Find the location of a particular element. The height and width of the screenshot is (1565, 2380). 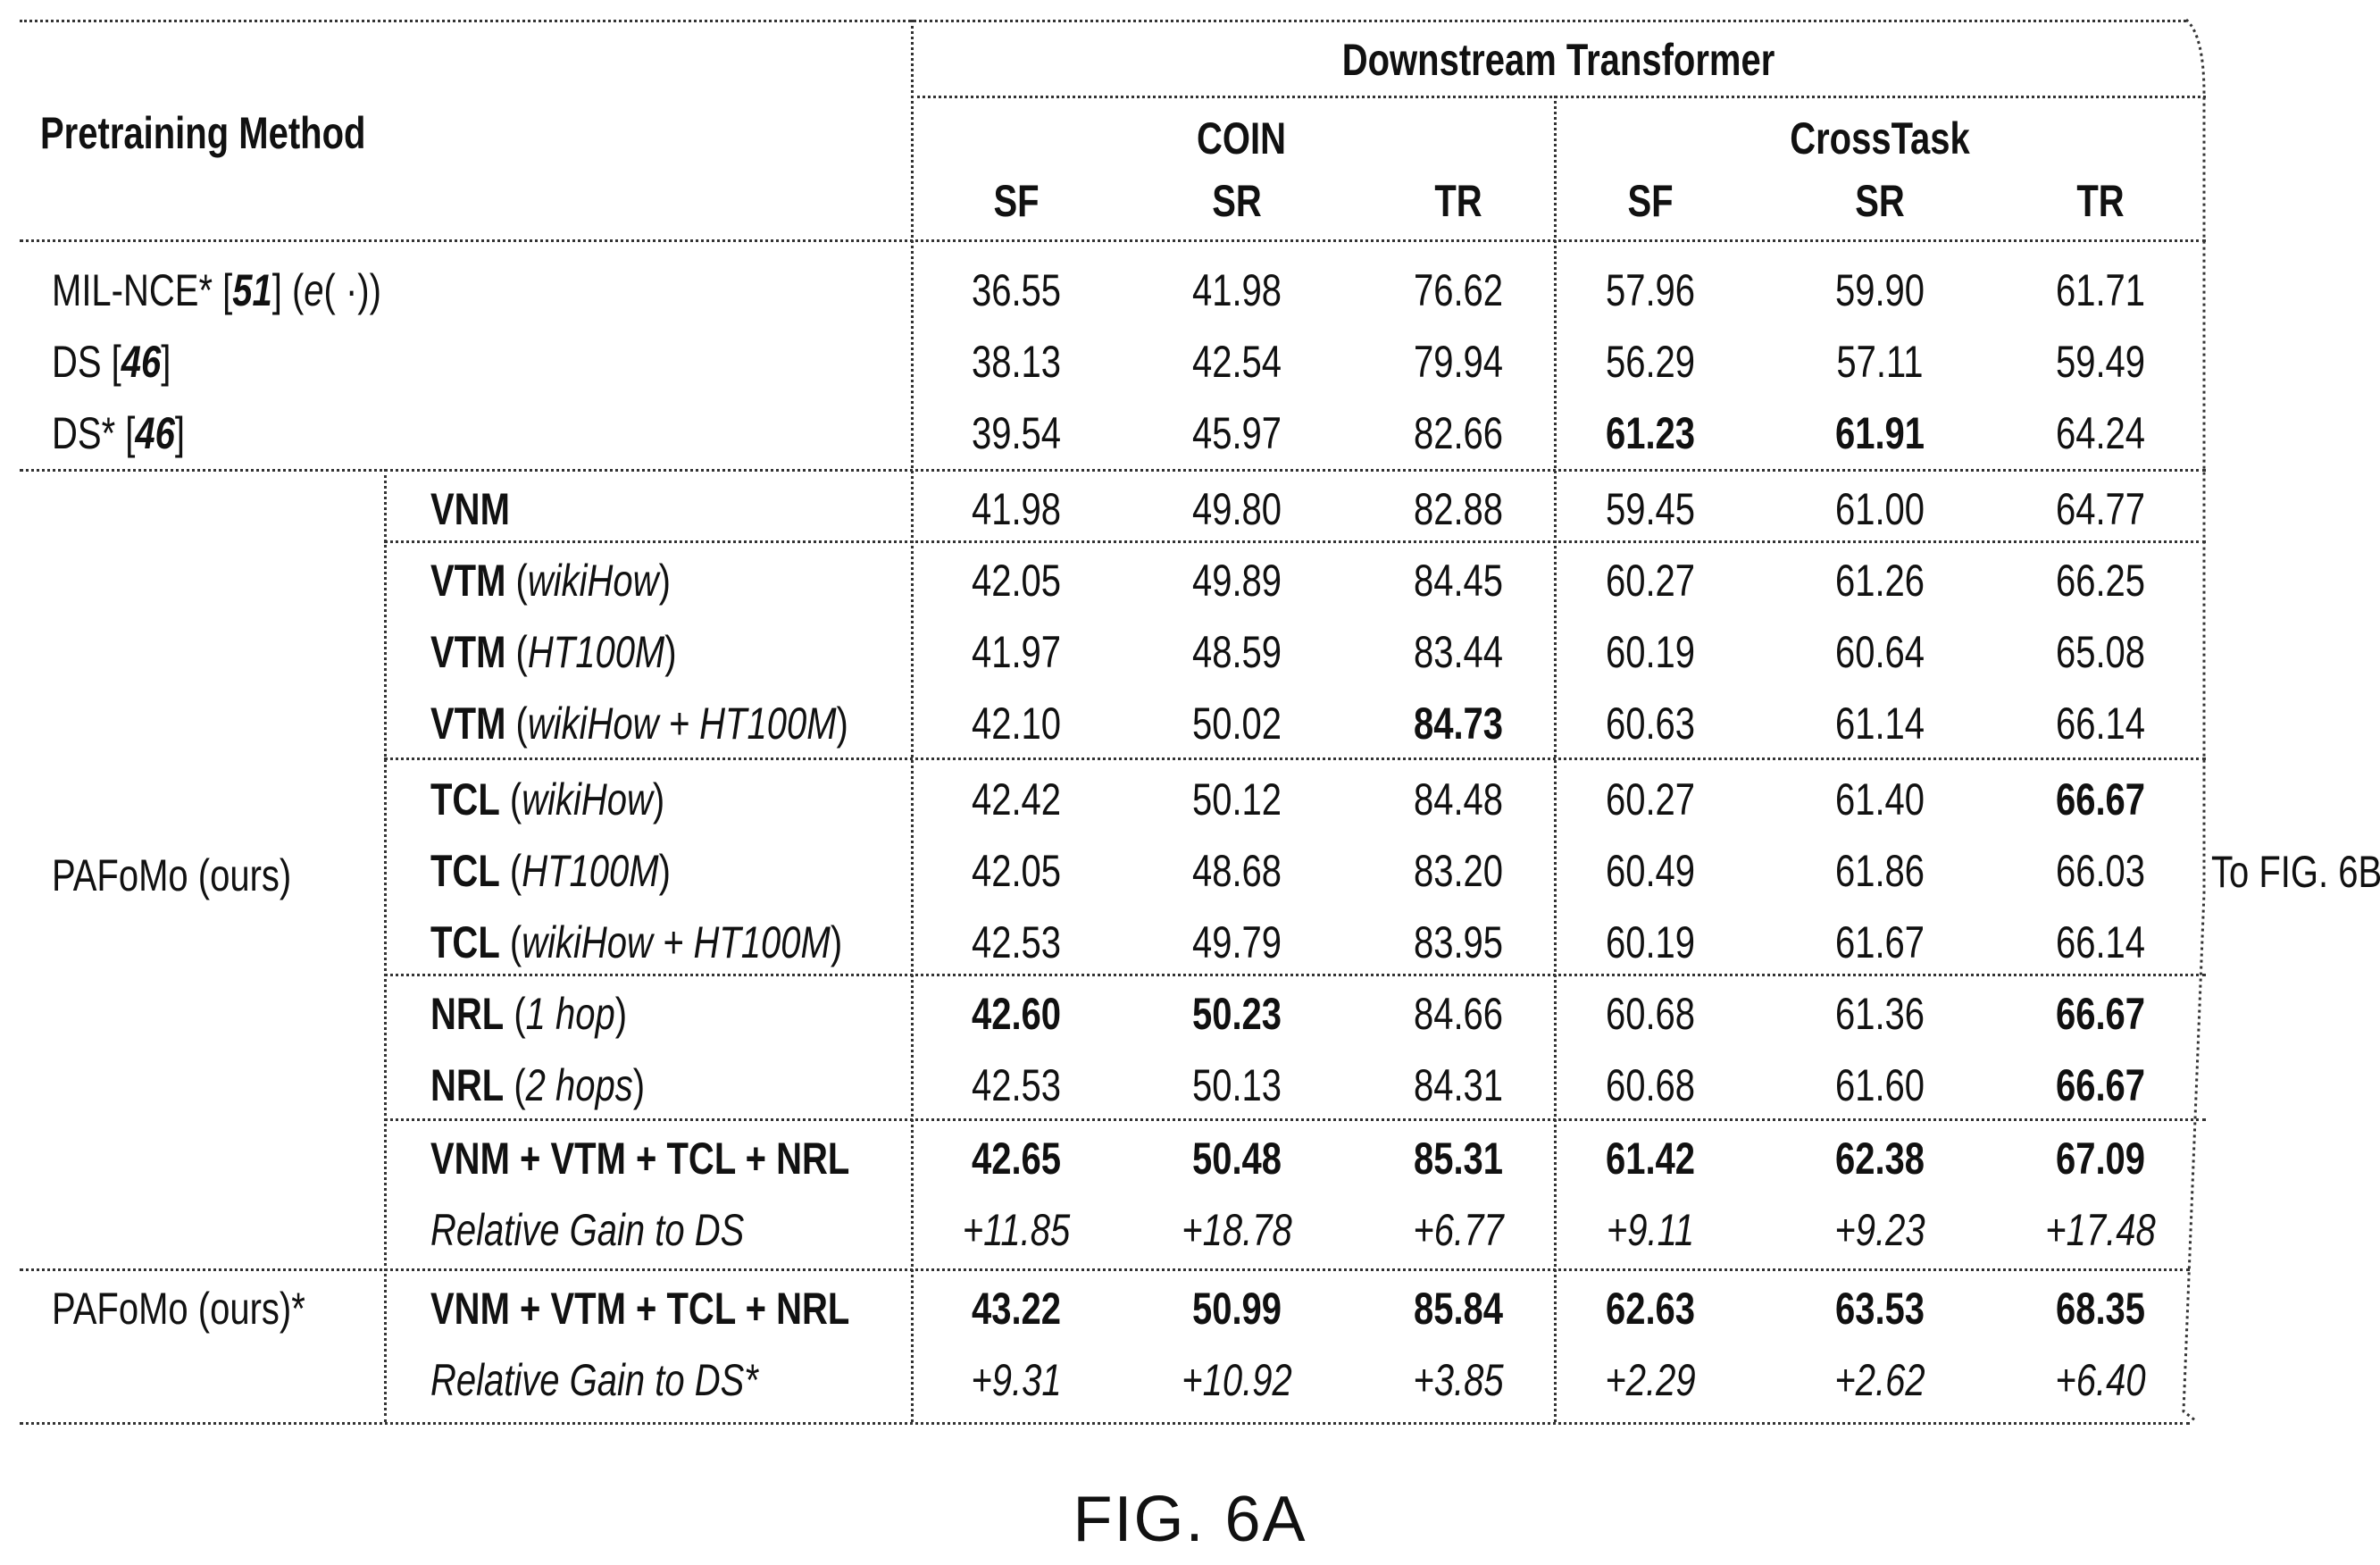

method-label: TCL (wikiHow) is located at coordinates (547, 799).